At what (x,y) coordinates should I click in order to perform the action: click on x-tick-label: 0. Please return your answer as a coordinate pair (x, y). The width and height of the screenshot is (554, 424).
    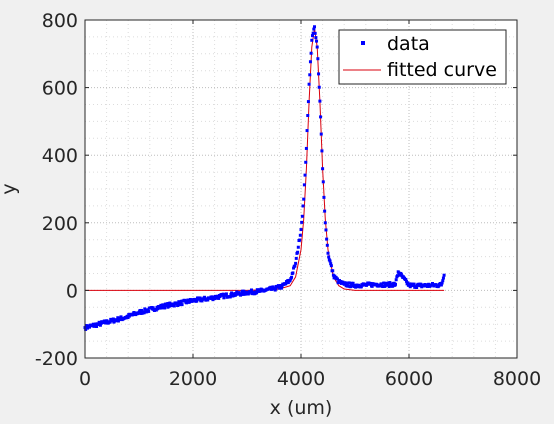
    Looking at the image, I should click on (85, 379).